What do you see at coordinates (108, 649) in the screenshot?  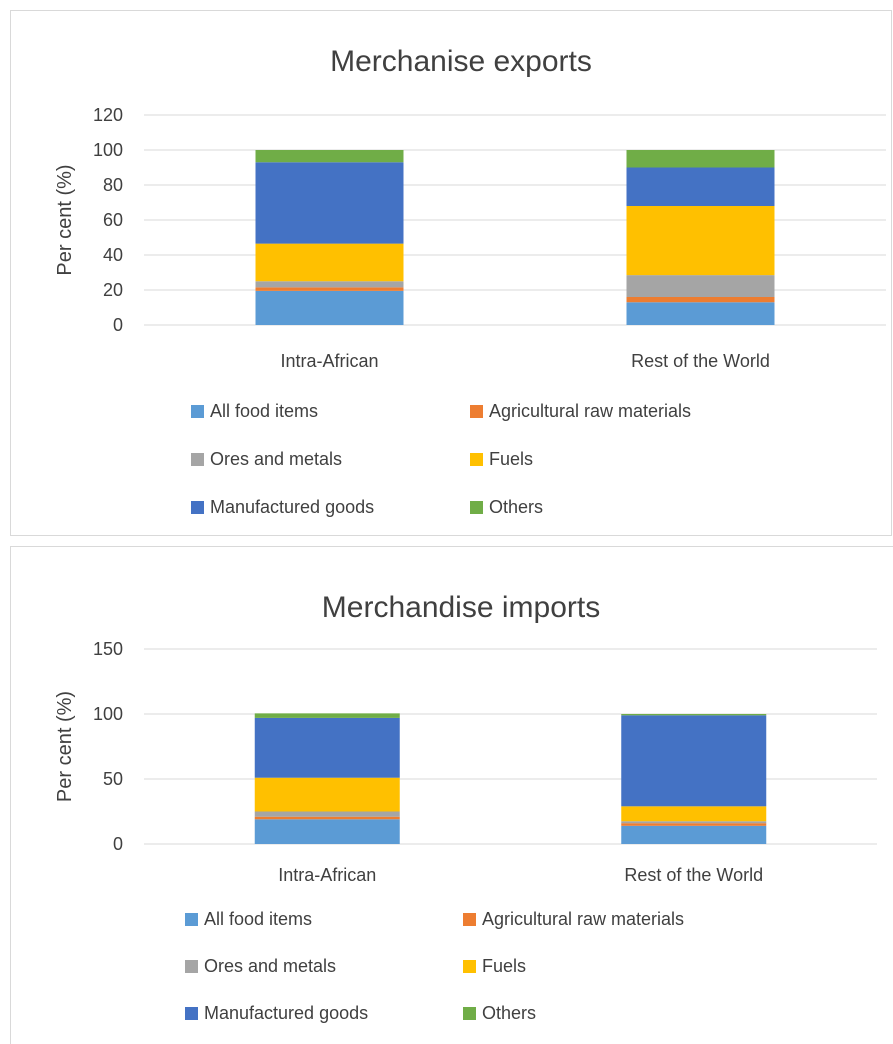 I see `y-tick-label: 150` at bounding box center [108, 649].